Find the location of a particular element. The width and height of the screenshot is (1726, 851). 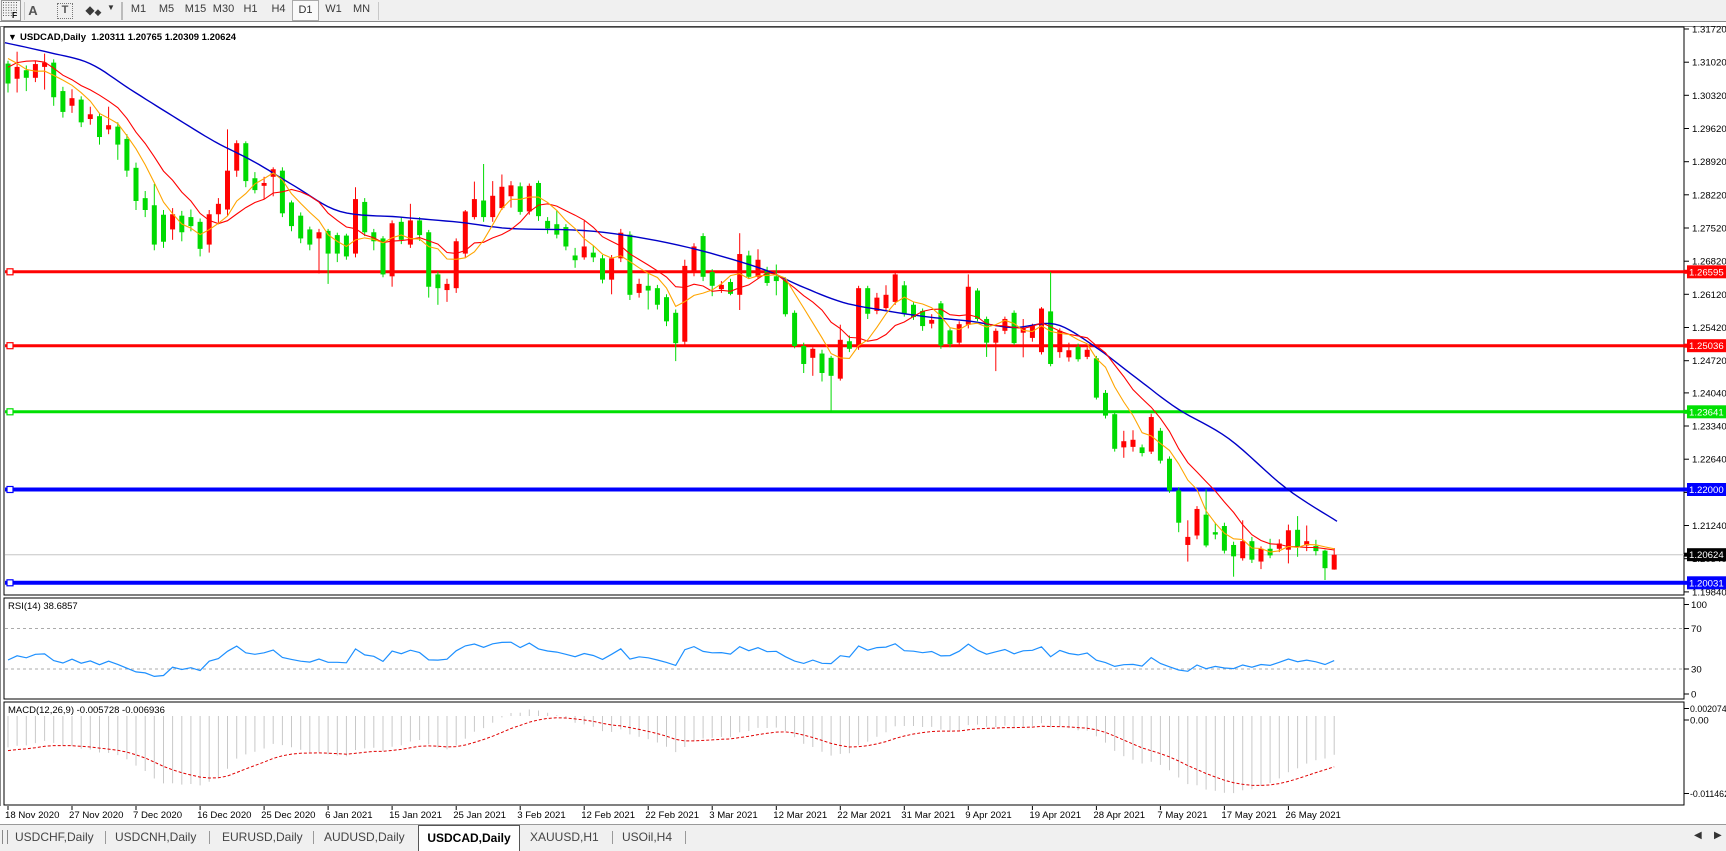

svg-text: 1.24720 is located at coordinates (1709, 361).